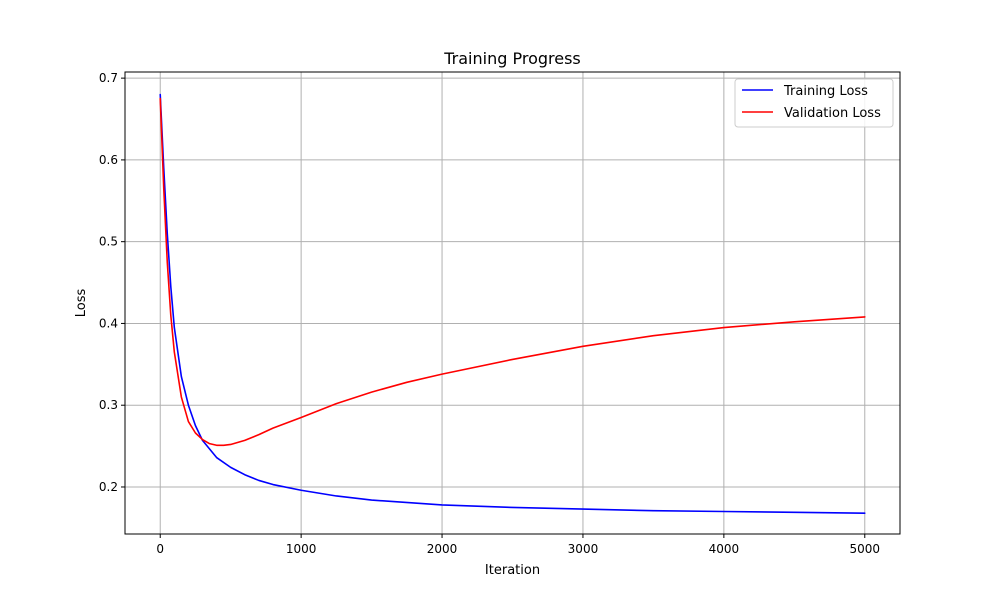 This screenshot has height=600, width=1000. I want to click on y-tick-label: 0.7, so click(108, 78).